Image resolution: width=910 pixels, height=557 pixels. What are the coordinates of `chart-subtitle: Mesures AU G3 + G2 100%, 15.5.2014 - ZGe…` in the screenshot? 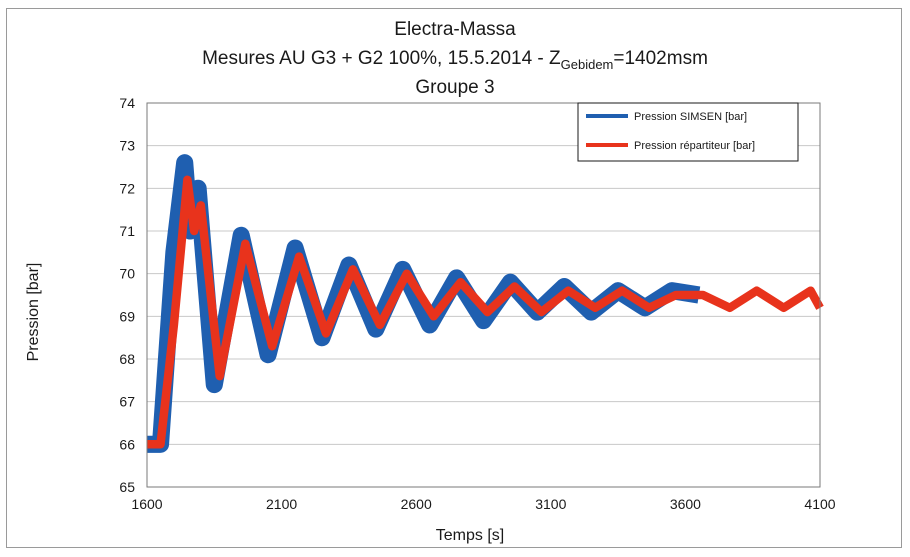 It's located at (455, 60).